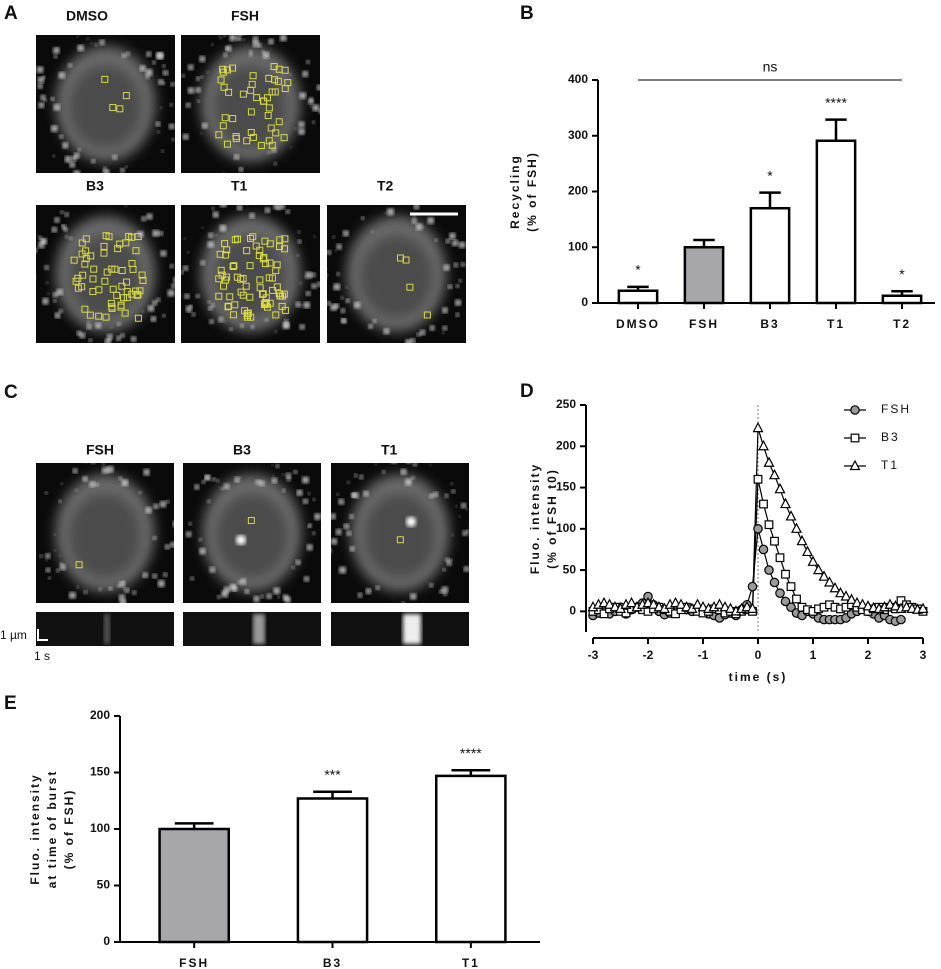  What do you see at coordinates (902, 274) in the screenshot?
I see `significance: *` at bounding box center [902, 274].